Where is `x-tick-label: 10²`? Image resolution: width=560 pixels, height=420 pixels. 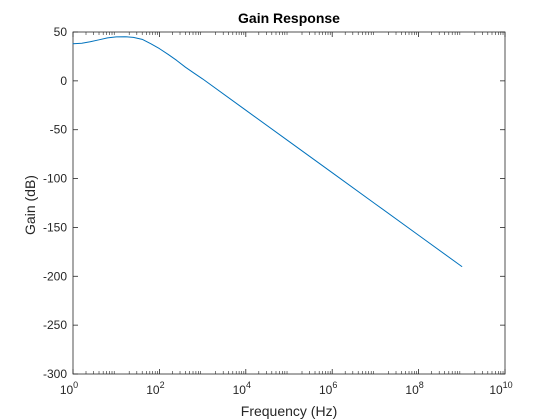 x-tick-label: 10² is located at coordinates (155, 388).